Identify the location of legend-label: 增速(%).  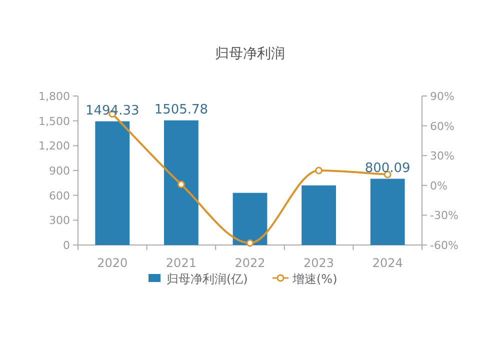
(315, 279).